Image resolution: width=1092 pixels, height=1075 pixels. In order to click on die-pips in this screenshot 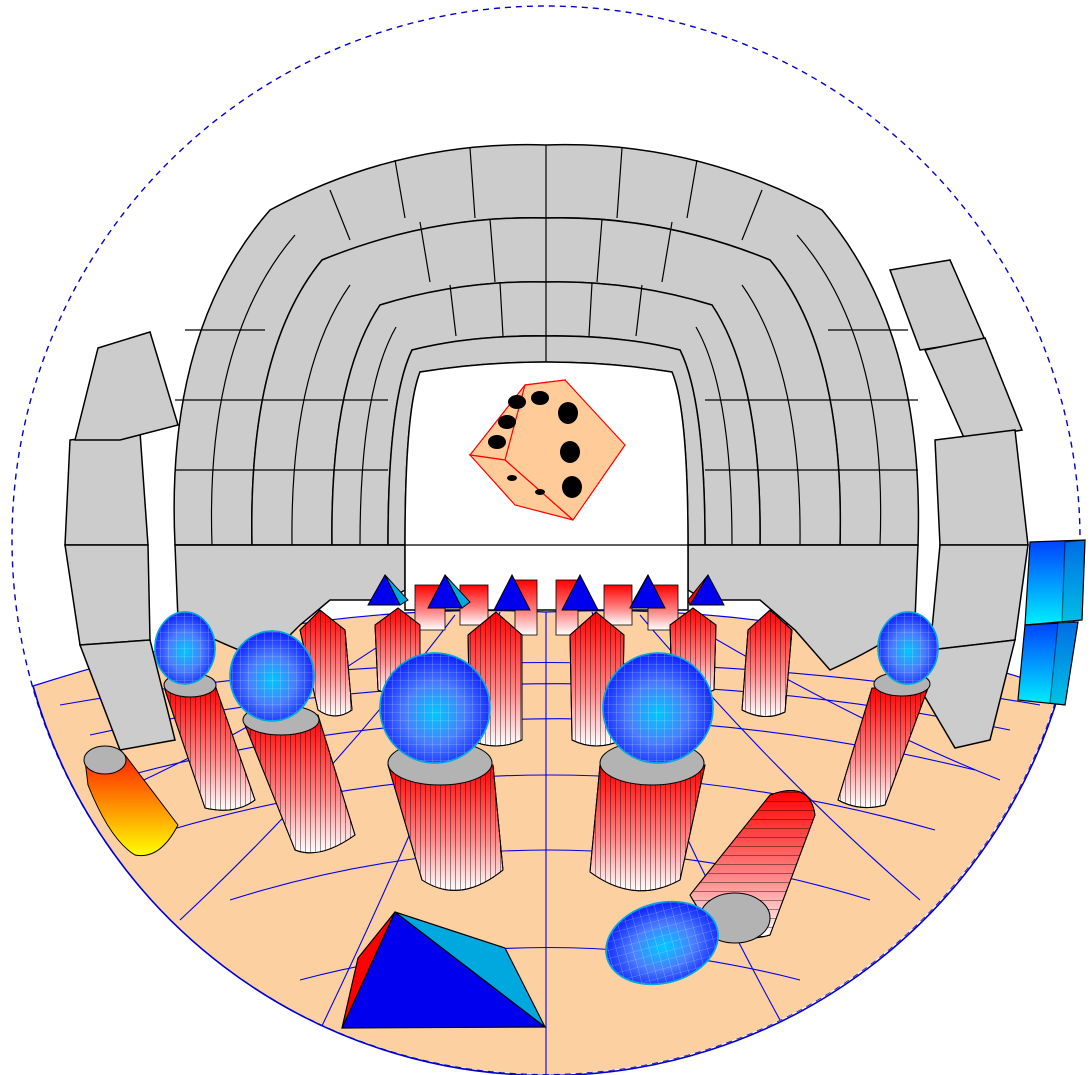, I will do `click(535, 444)`.